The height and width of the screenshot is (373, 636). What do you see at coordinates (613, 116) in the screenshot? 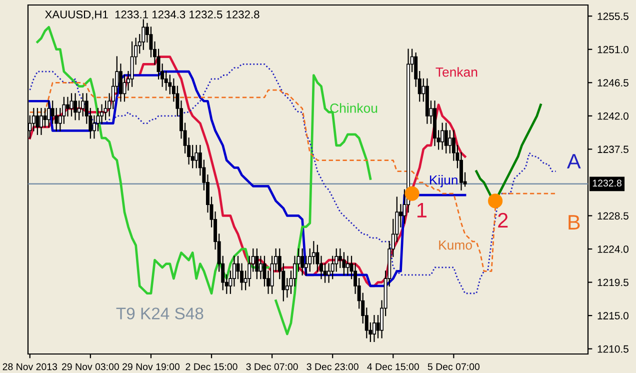
I see `y-tick-label: 1242.0` at bounding box center [613, 116].